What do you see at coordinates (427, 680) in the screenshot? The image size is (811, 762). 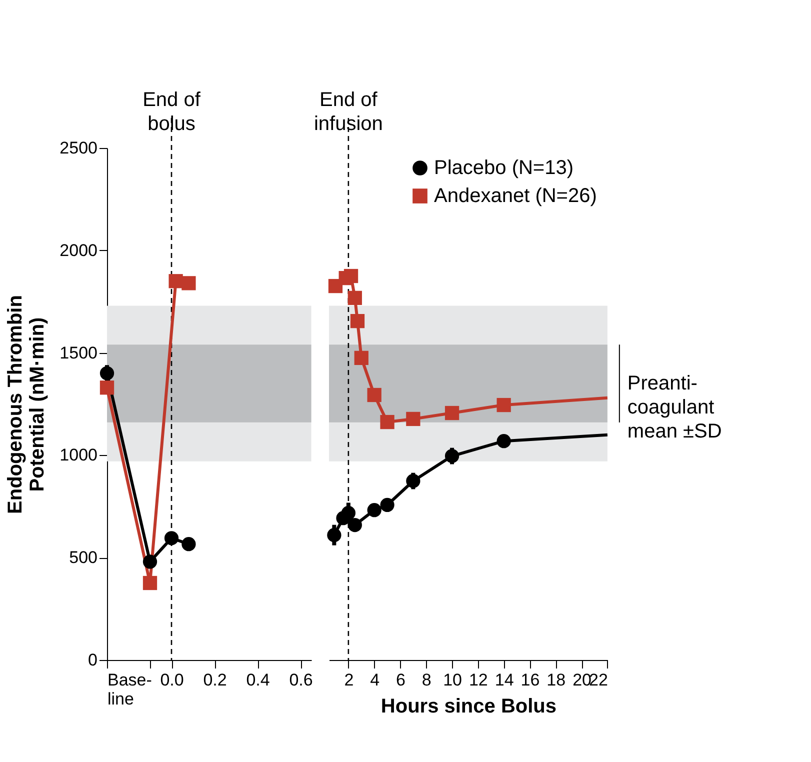 I see `x-tick-label: 8` at bounding box center [427, 680].